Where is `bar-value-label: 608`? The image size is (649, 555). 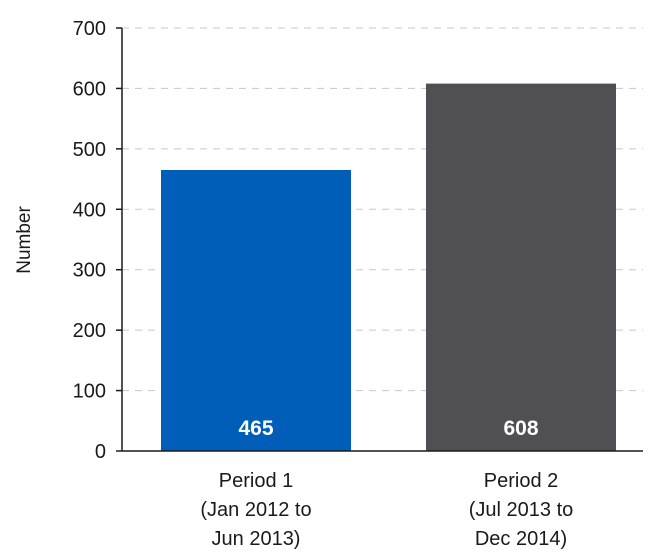
bar-value-label: 608 is located at coordinates (520, 428).